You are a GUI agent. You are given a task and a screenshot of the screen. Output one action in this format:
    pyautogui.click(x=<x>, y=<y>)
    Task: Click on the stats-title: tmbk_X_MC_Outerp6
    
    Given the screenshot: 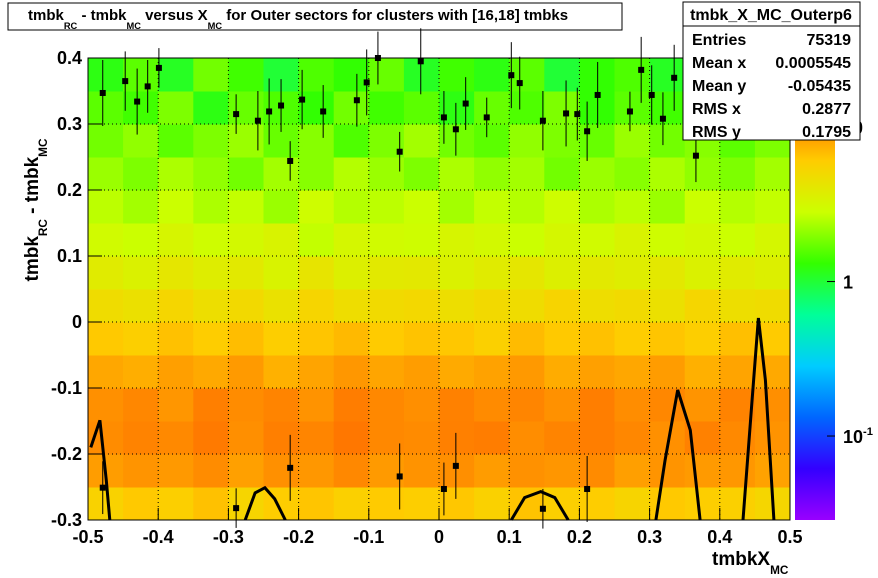 What is the action you would take?
    pyautogui.click(x=771, y=15)
    